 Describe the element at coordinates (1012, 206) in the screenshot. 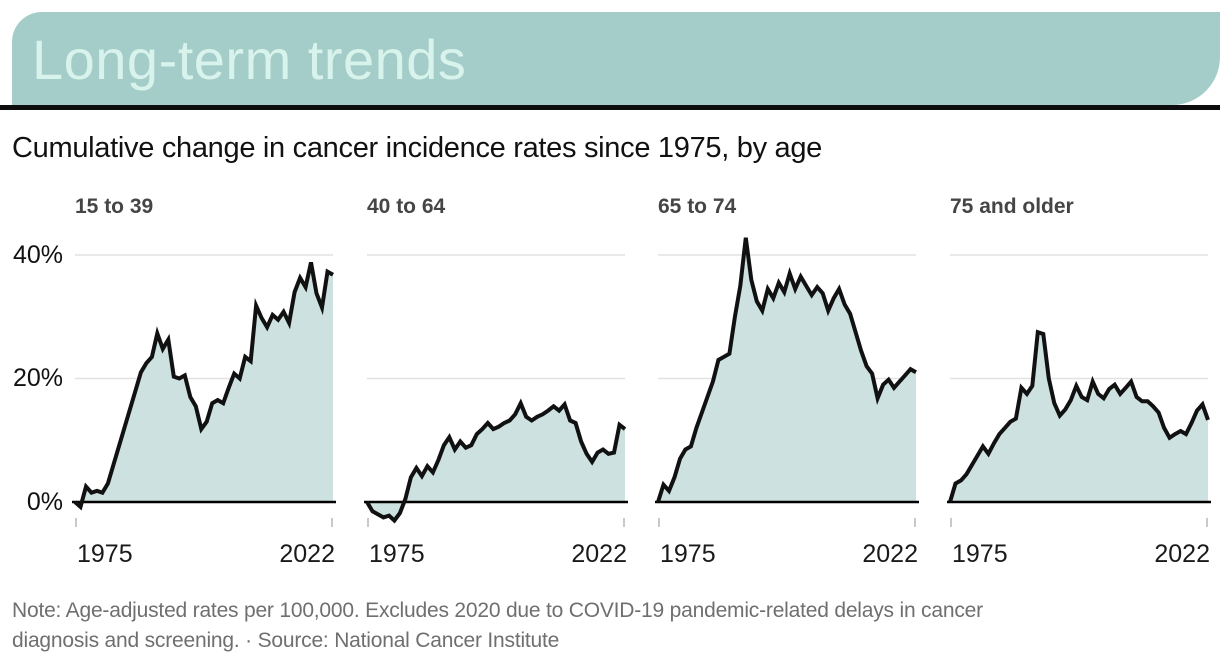

I see `panel-title-75-older: 75 and older` at that location.